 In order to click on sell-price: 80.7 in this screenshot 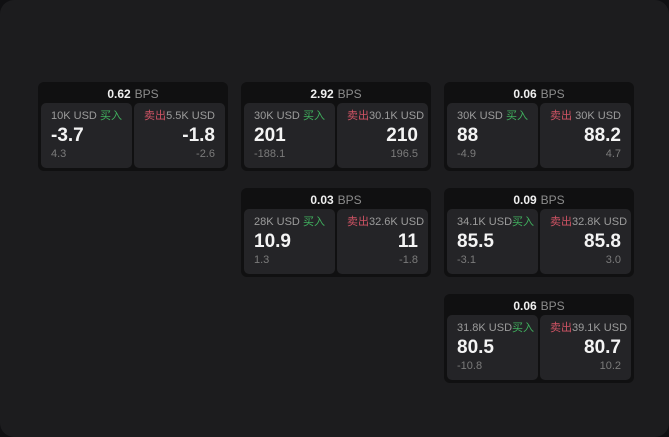, I will do `click(602, 347)`.